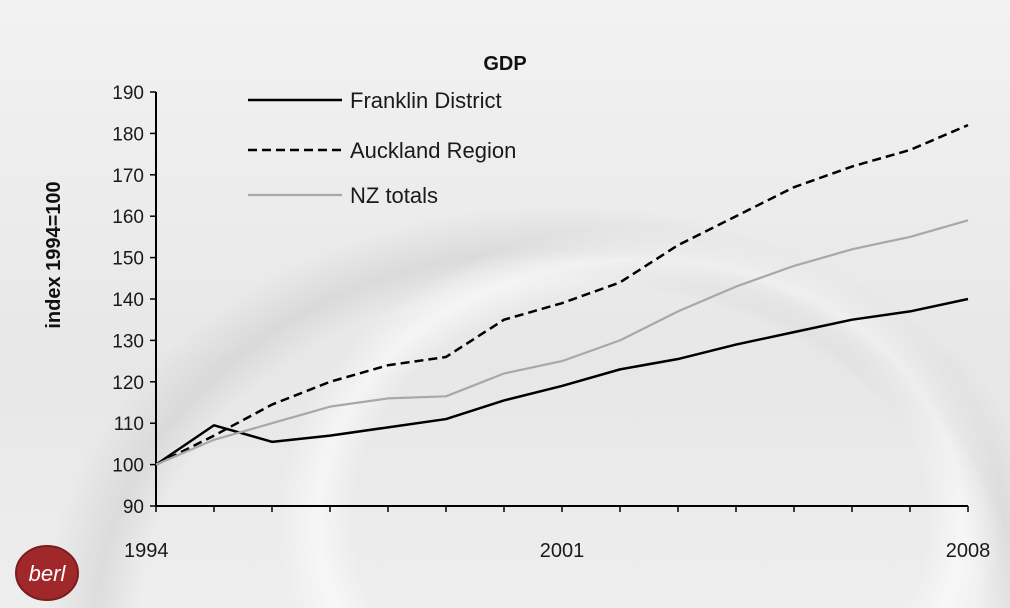 The height and width of the screenshot is (608, 1010). I want to click on logo-text: berl, so click(48, 573).